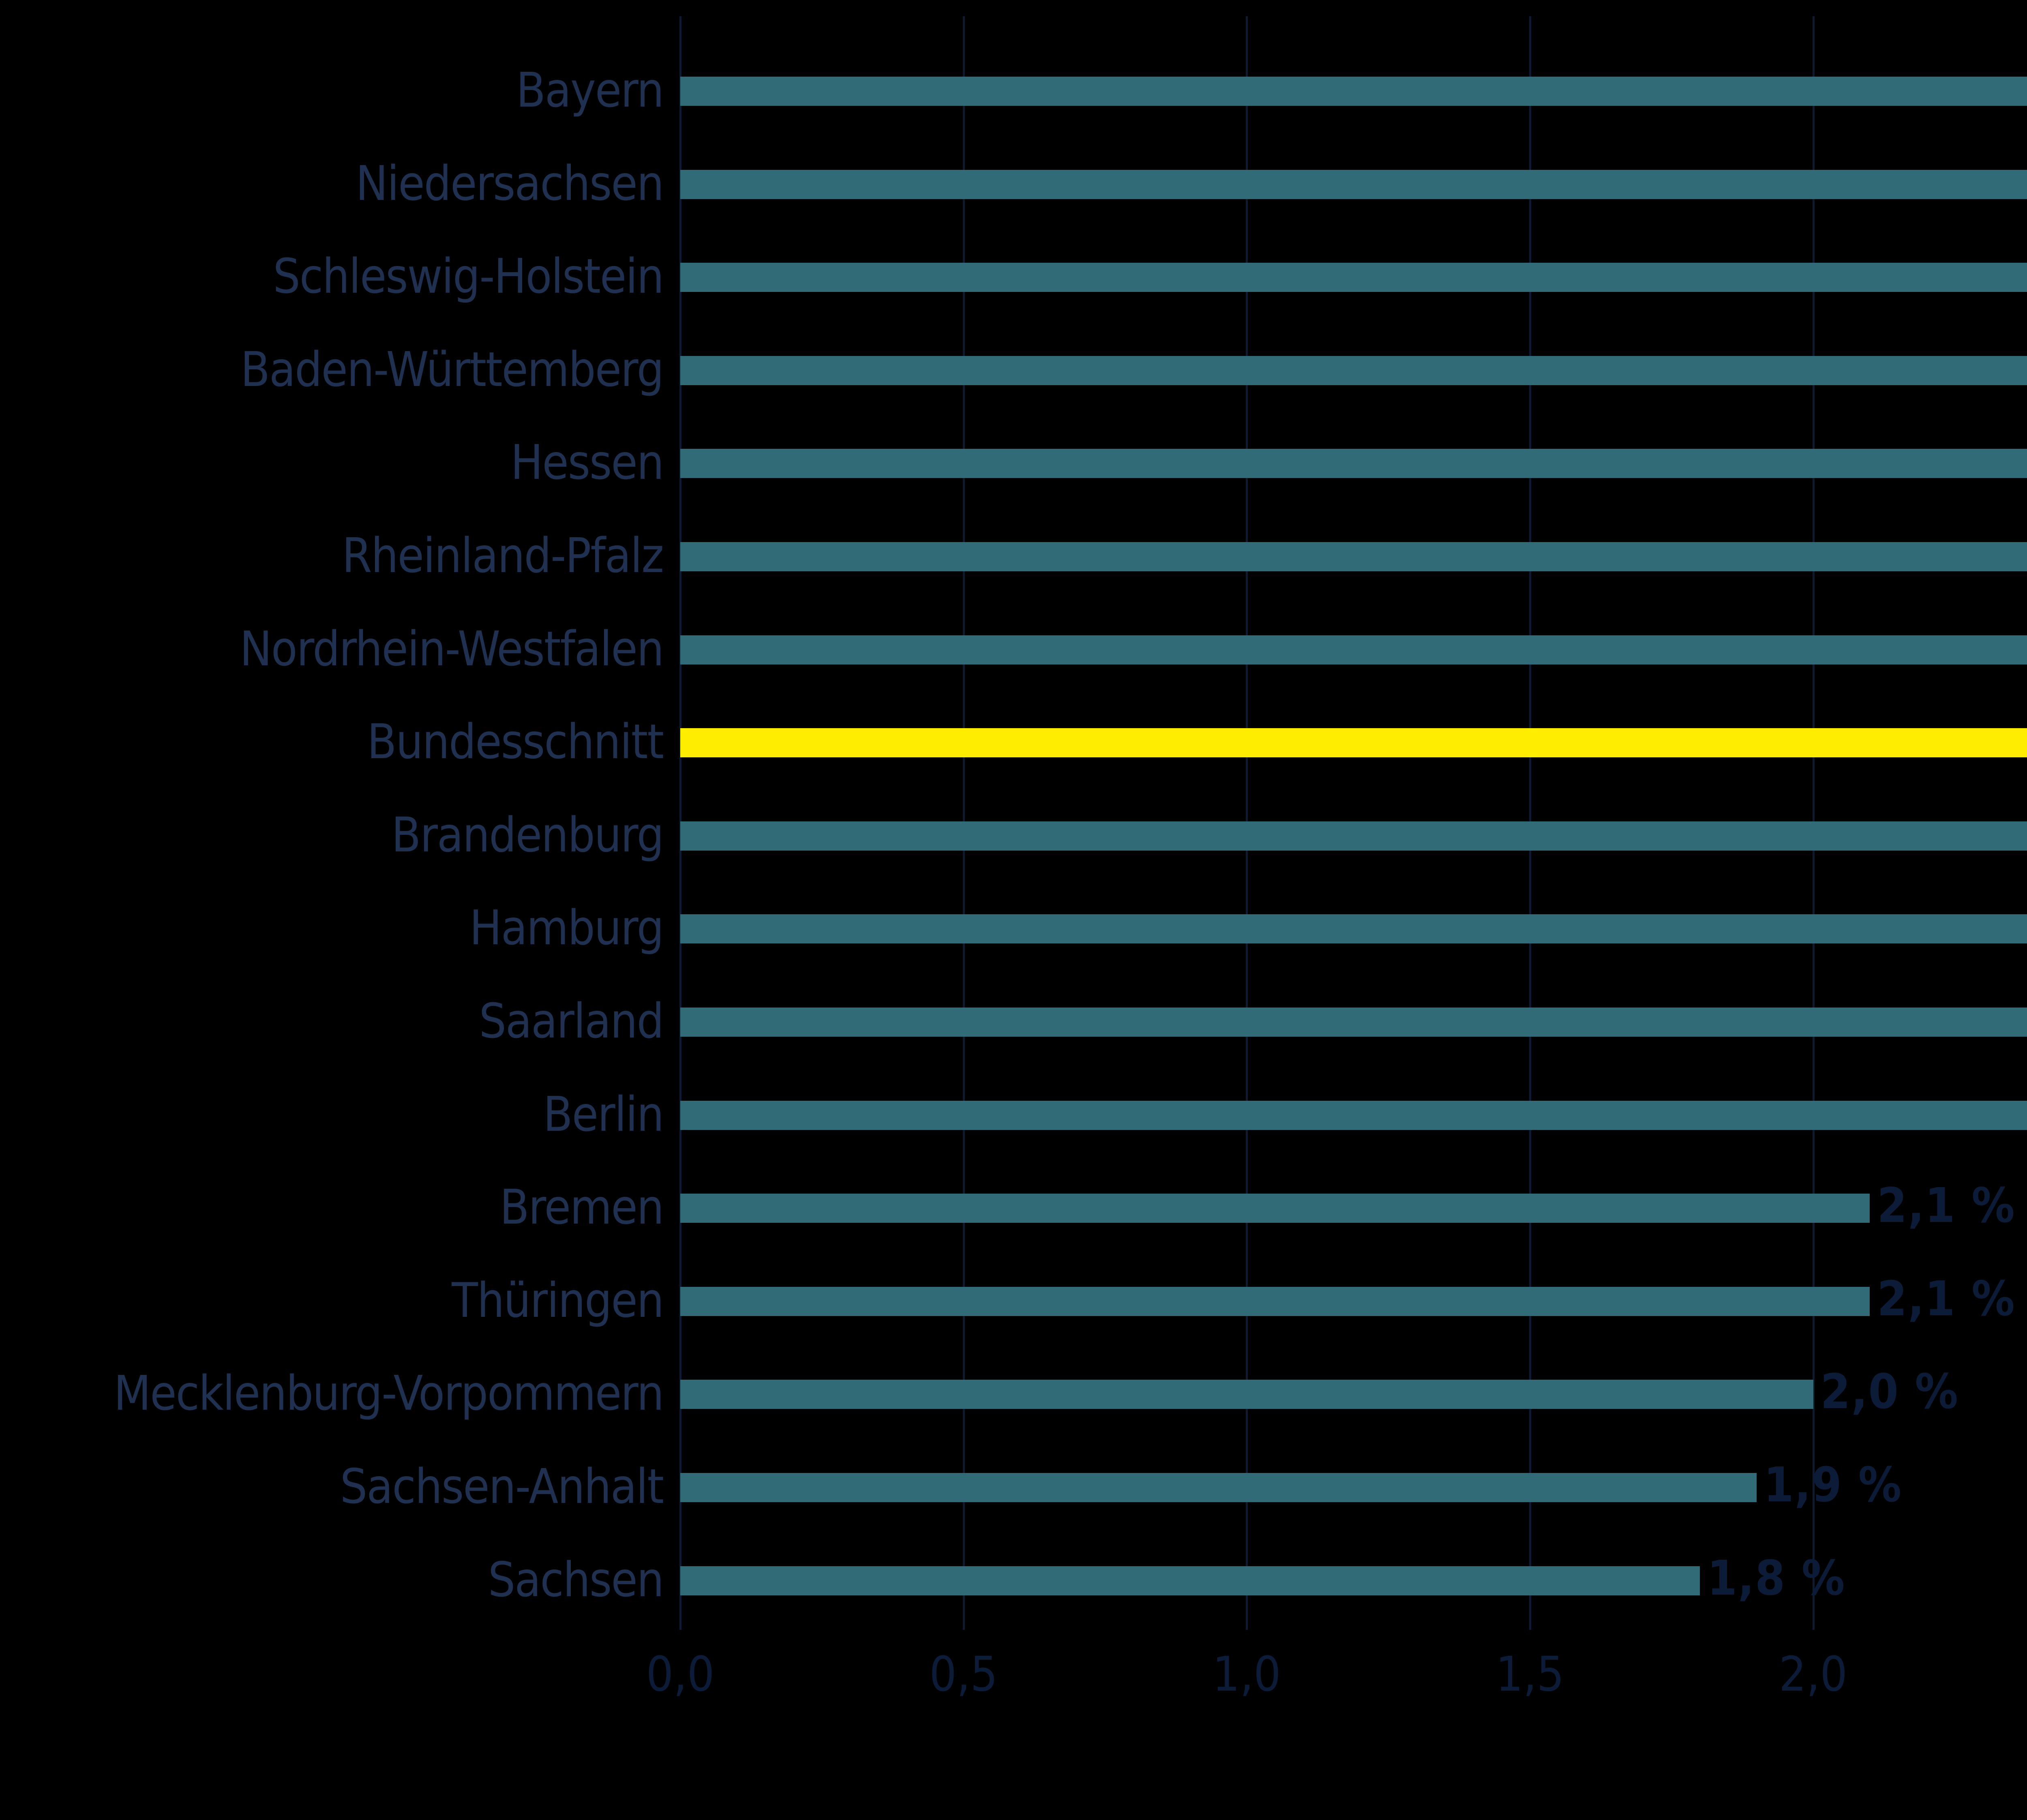 The width and height of the screenshot is (2027, 1820). What do you see at coordinates (389, 1393) in the screenshot?
I see `category-label: Mecklenburg-Vorpommern` at bounding box center [389, 1393].